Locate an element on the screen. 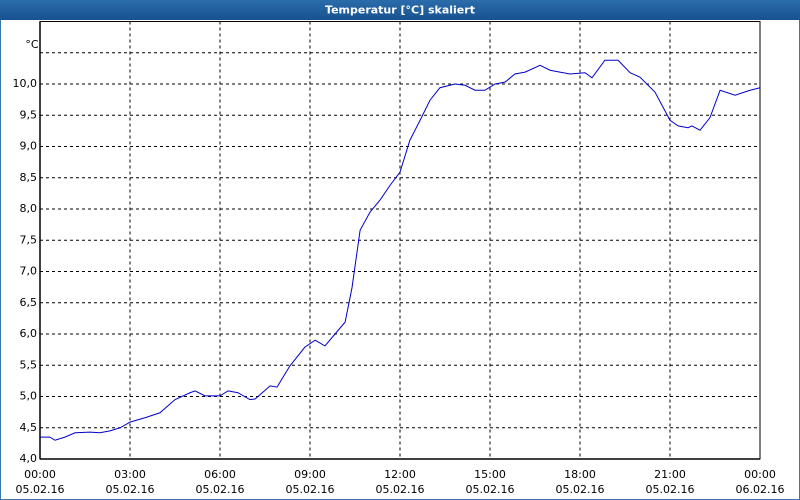  x-tick-label: 09:00 is located at coordinates (310, 474).